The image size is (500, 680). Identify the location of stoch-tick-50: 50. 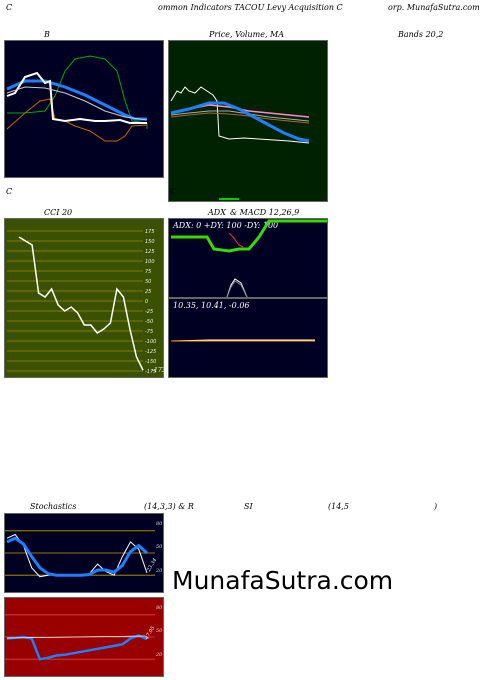
(159, 547).